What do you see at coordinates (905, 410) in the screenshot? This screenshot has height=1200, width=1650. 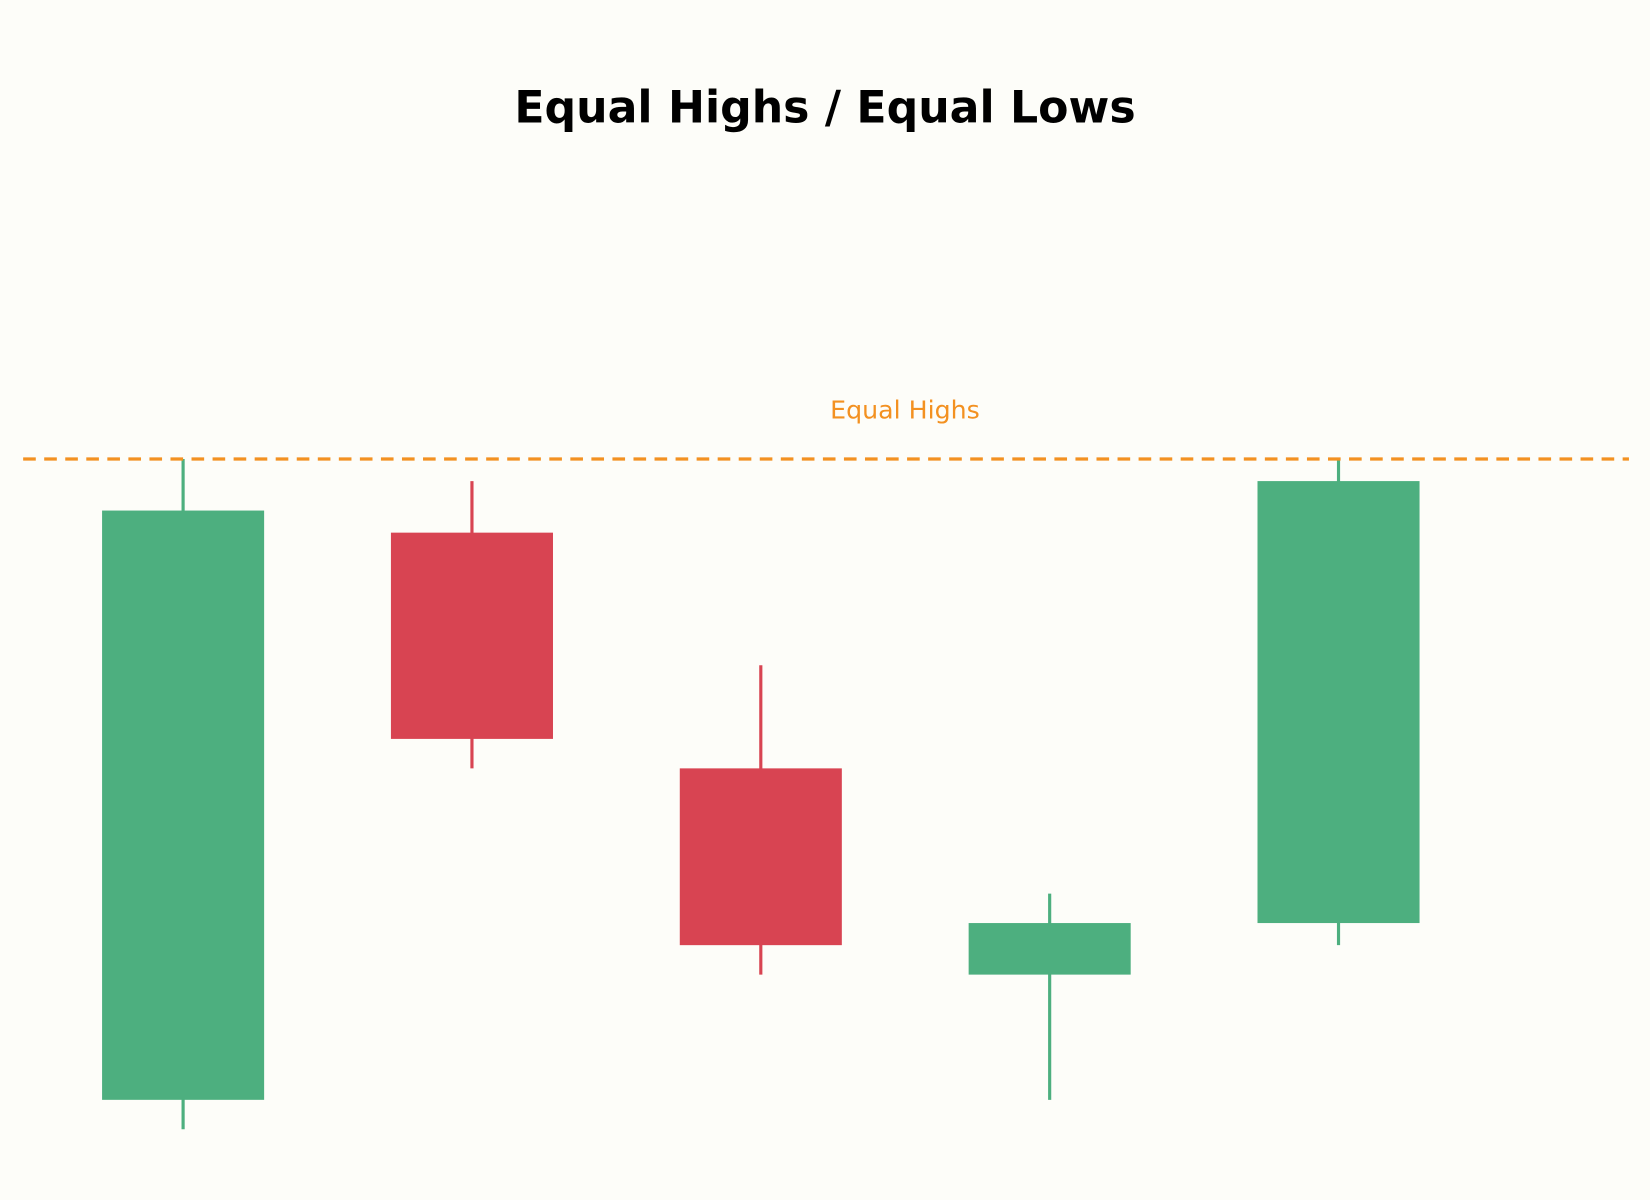 I see `level-label: Equal Highs` at bounding box center [905, 410].